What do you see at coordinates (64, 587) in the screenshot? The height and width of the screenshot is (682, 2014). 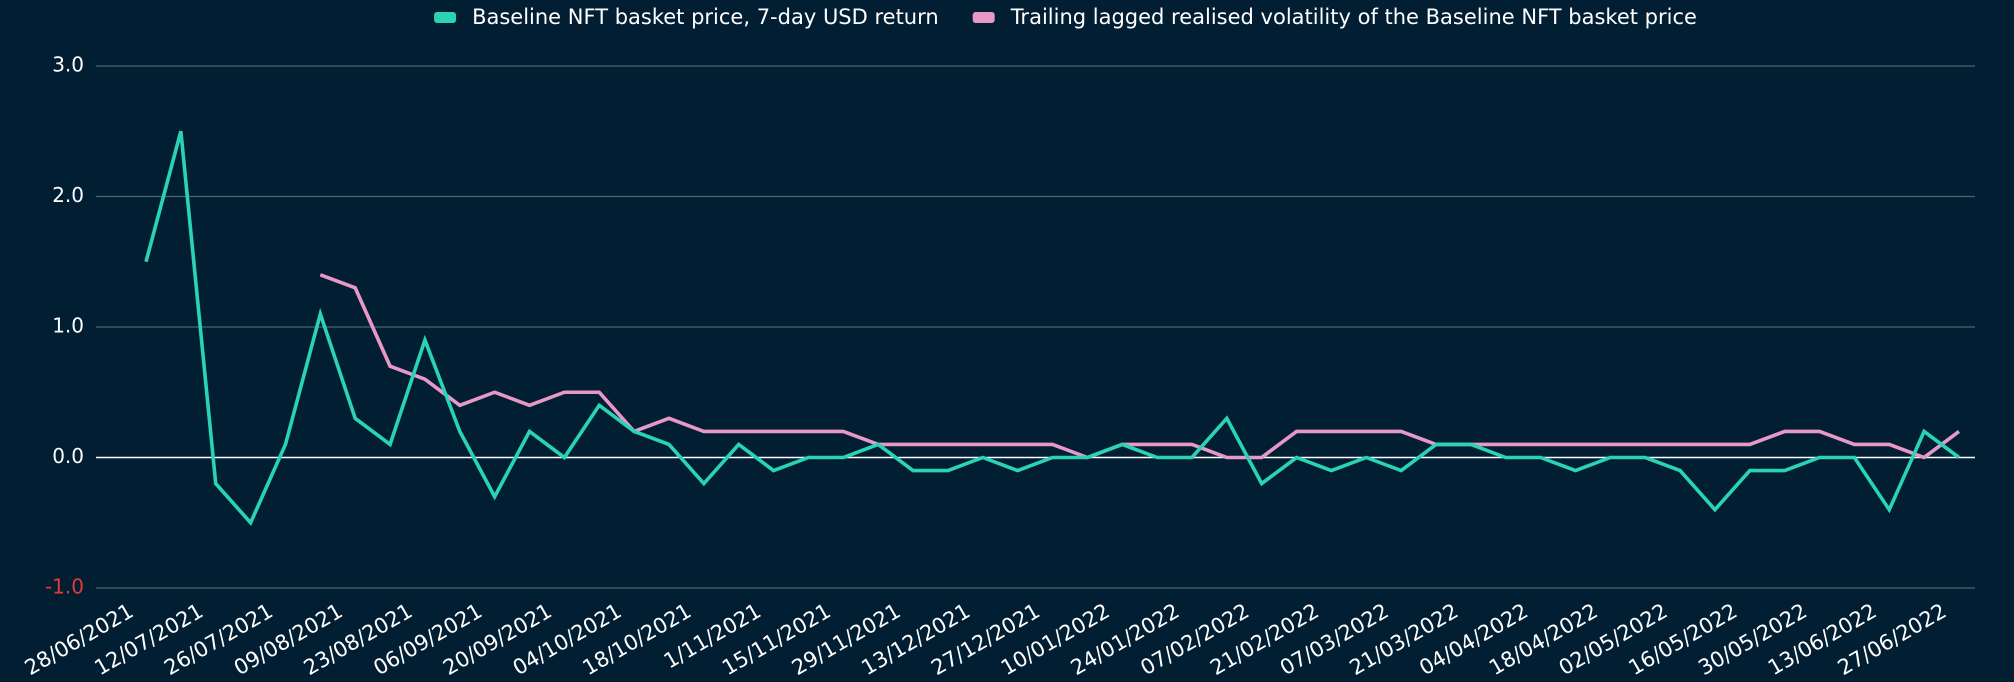 I see `y-tick-label: -1.0` at bounding box center [64, 587].